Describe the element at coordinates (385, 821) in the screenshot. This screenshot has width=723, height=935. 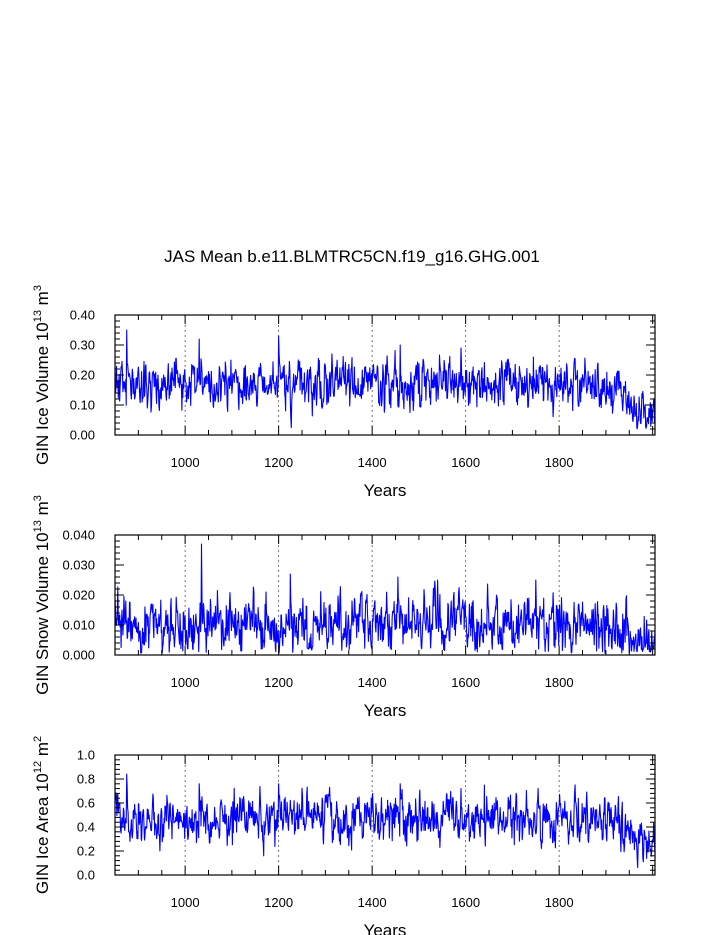
I see `series-line-ice-area` at that location.